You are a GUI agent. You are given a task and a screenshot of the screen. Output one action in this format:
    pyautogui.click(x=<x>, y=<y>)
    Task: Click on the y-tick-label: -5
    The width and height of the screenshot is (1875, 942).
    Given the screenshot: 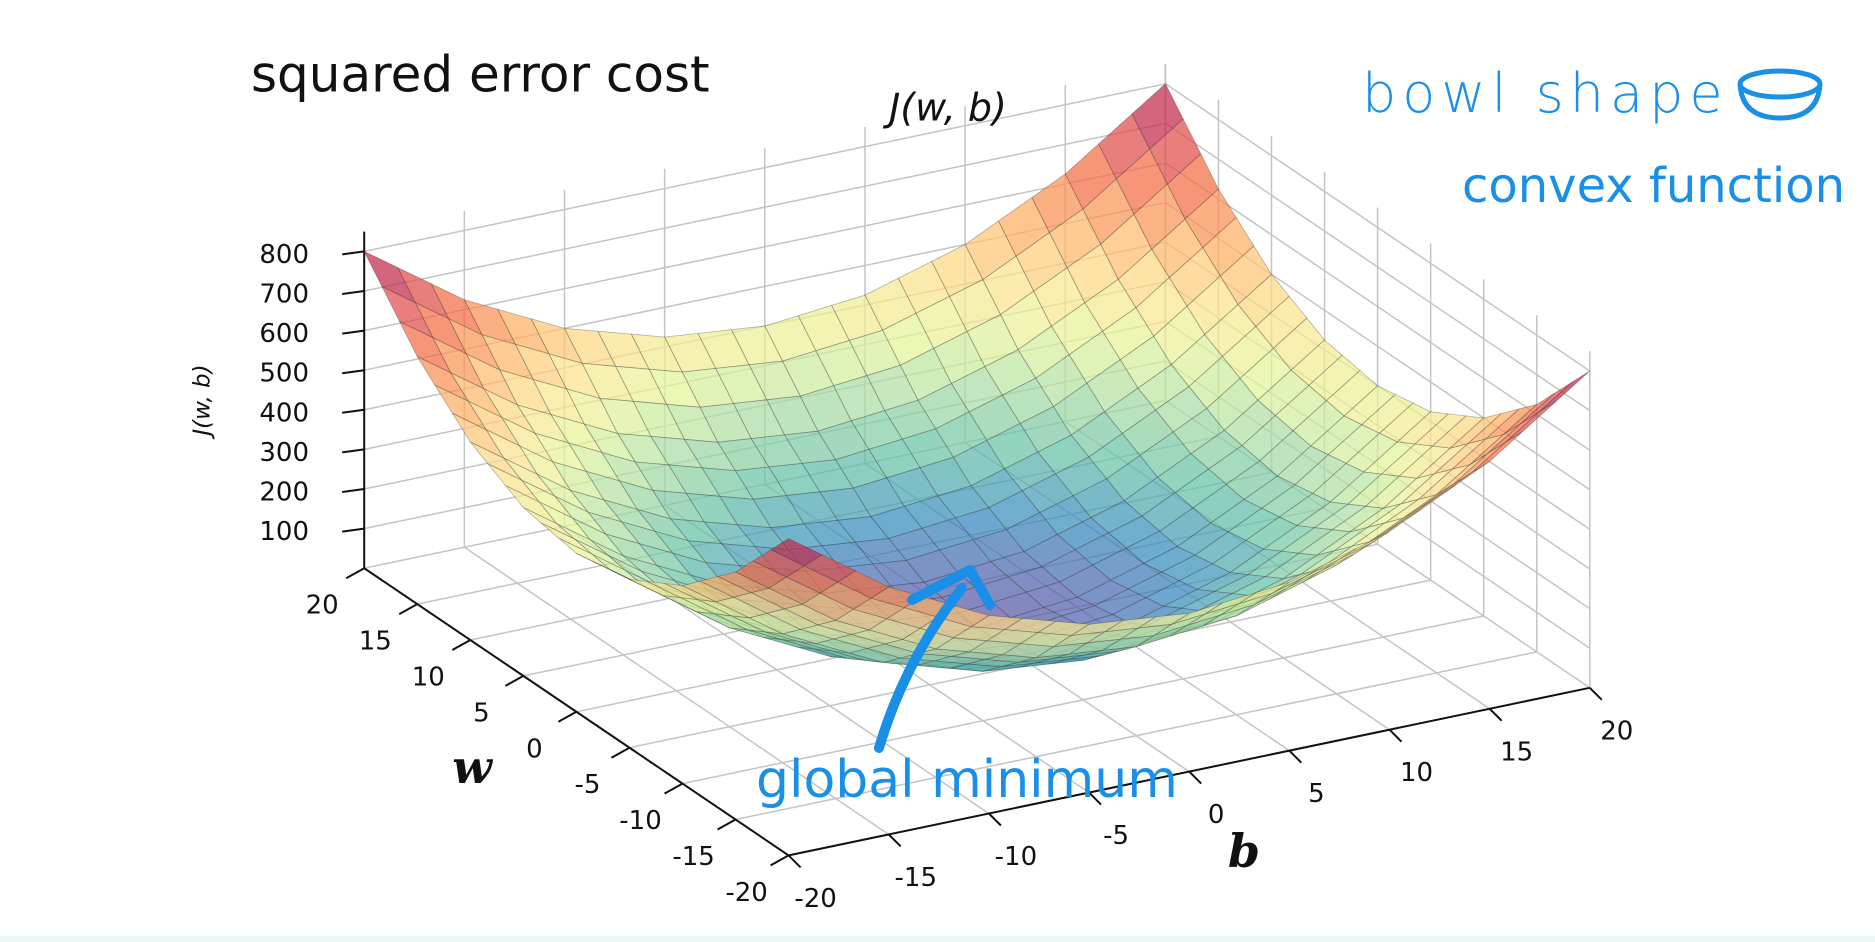 What is the action you would take?
    pyautogui.click(x=587, y=785)
    